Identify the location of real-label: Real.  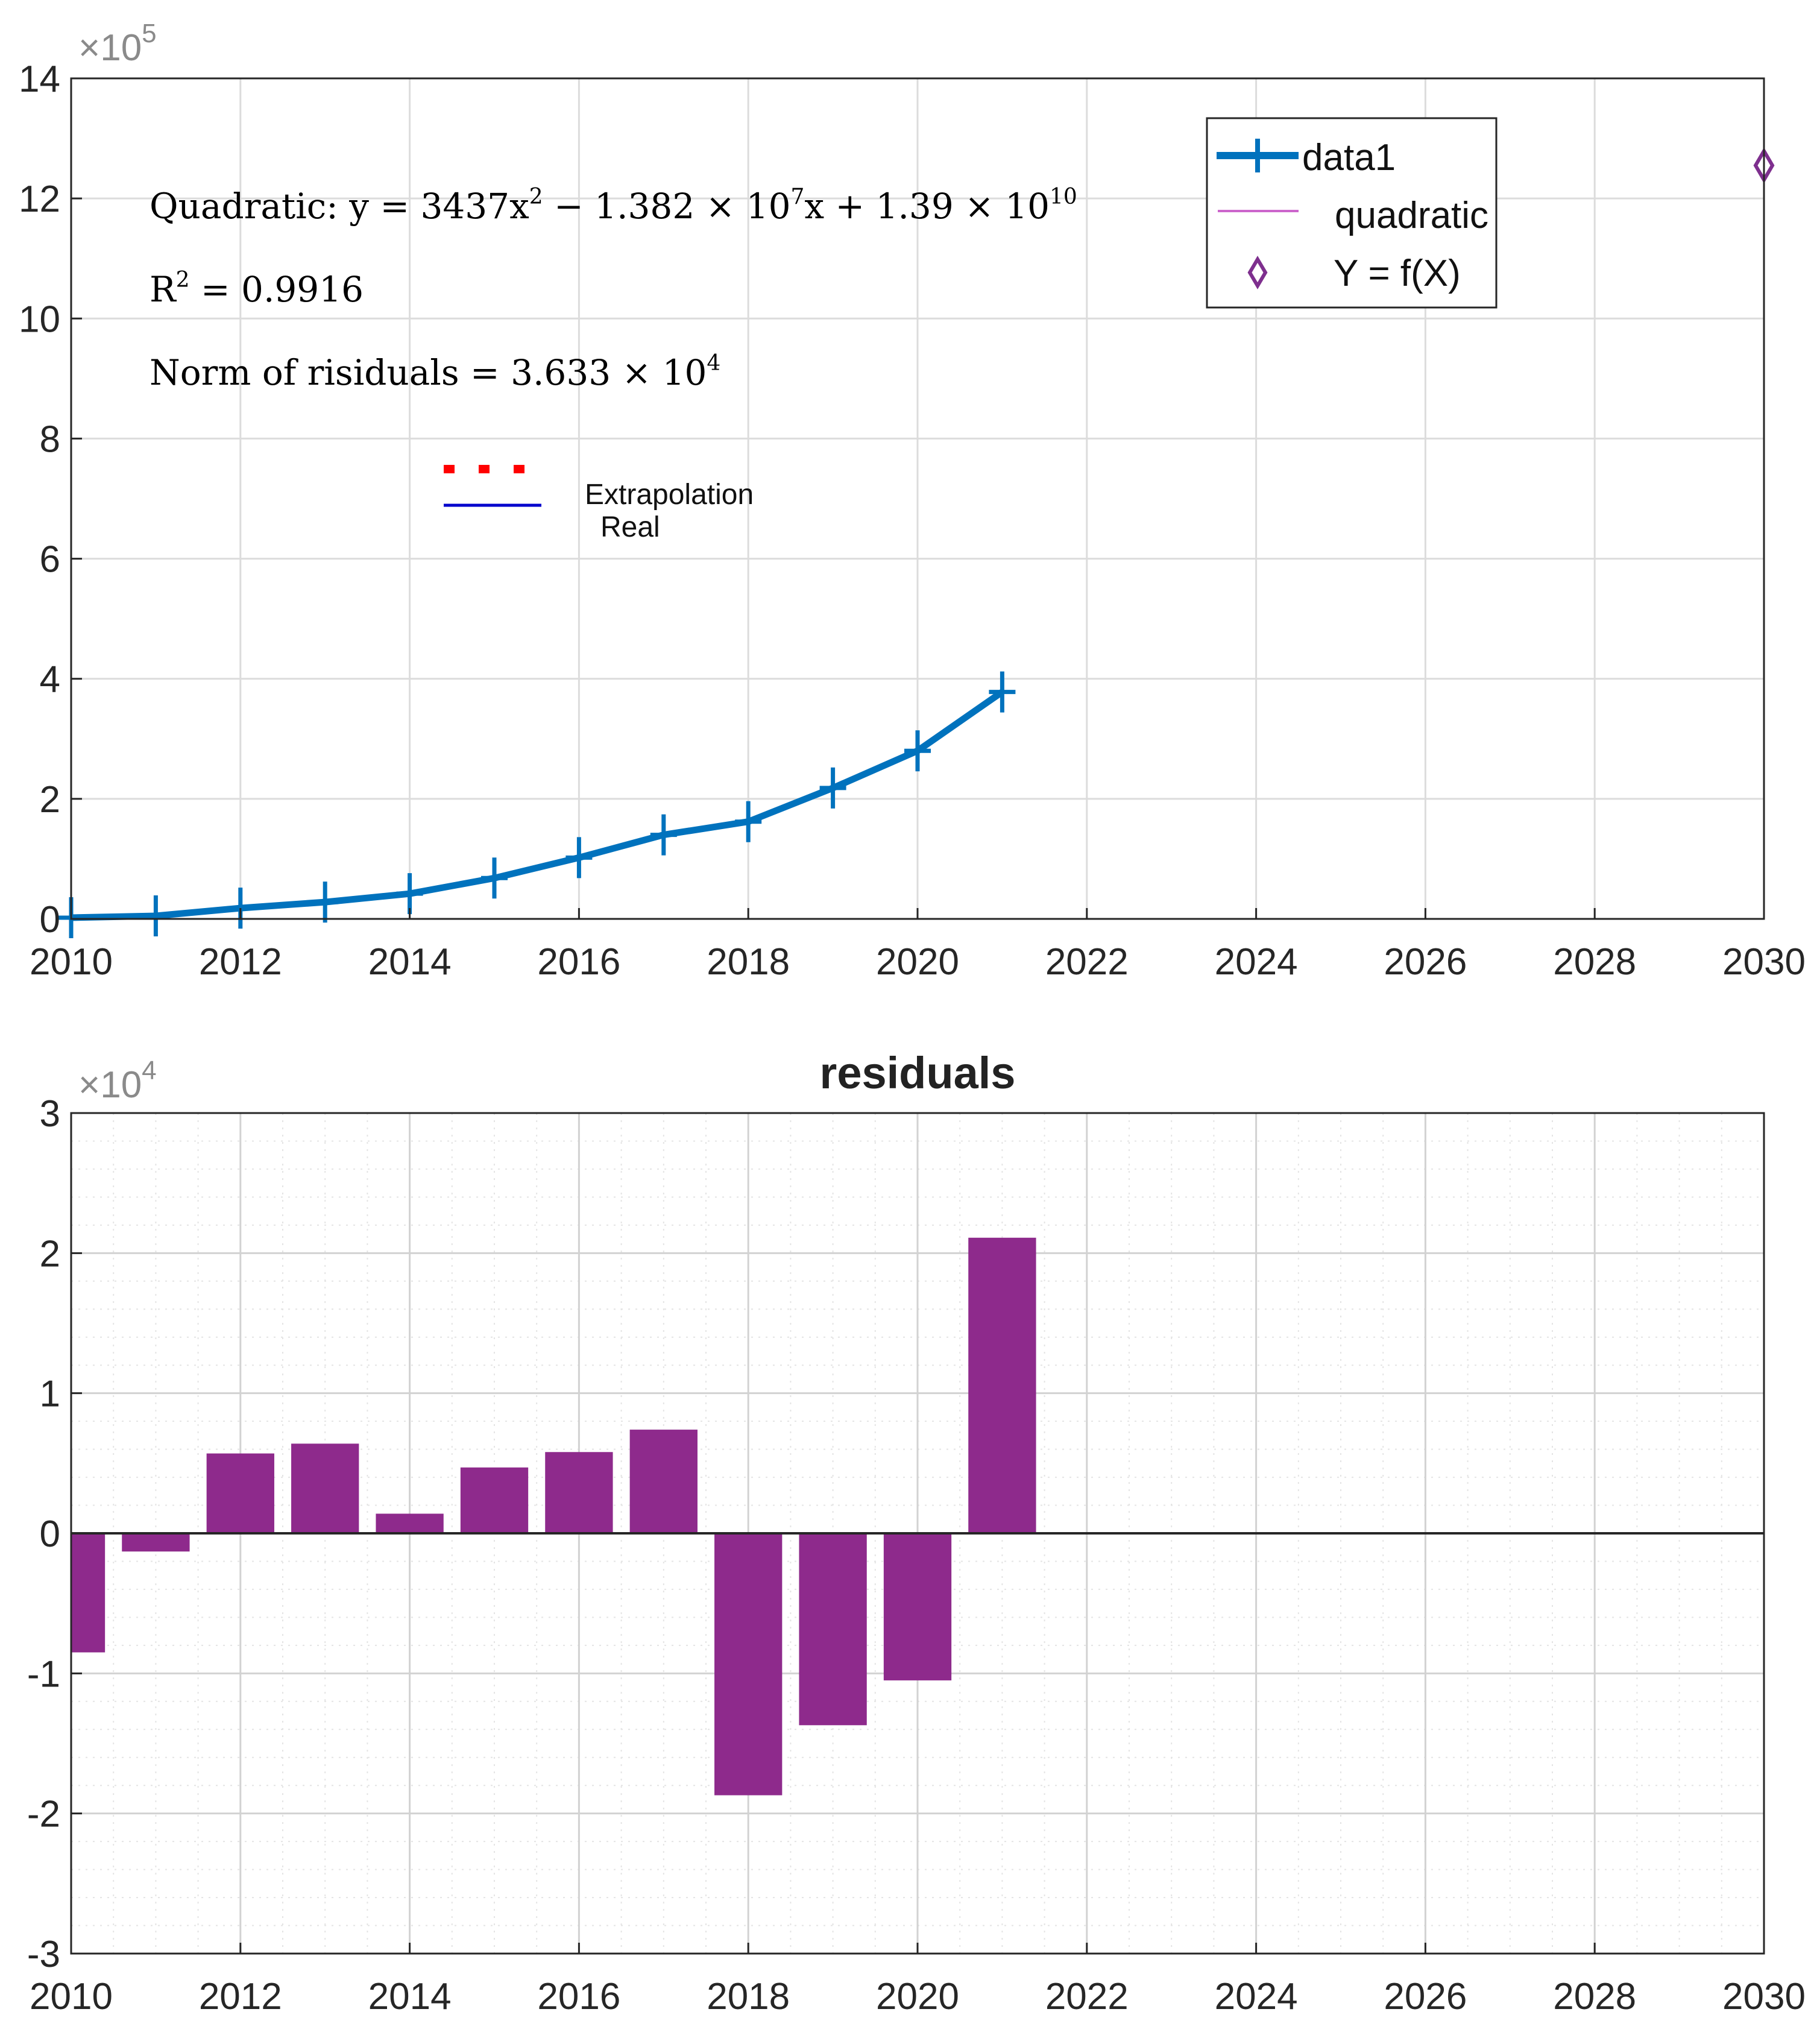
(630, 527).